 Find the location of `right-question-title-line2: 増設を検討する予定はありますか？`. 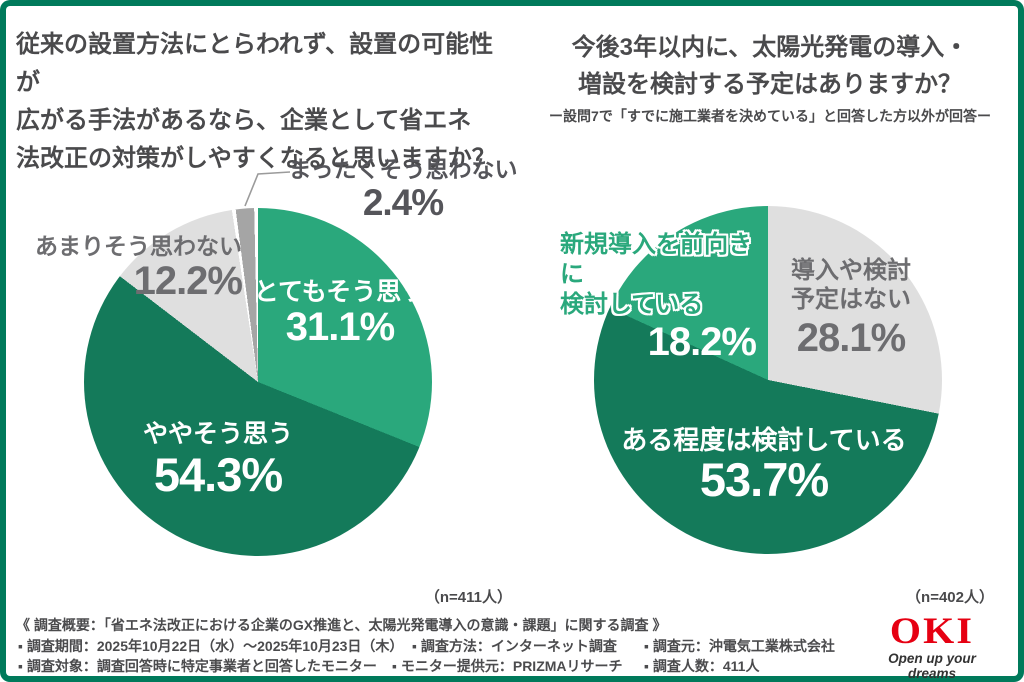

right-question-title-line2: 増設を検討する予定はありますか？ is located at coordinates (770, 84).